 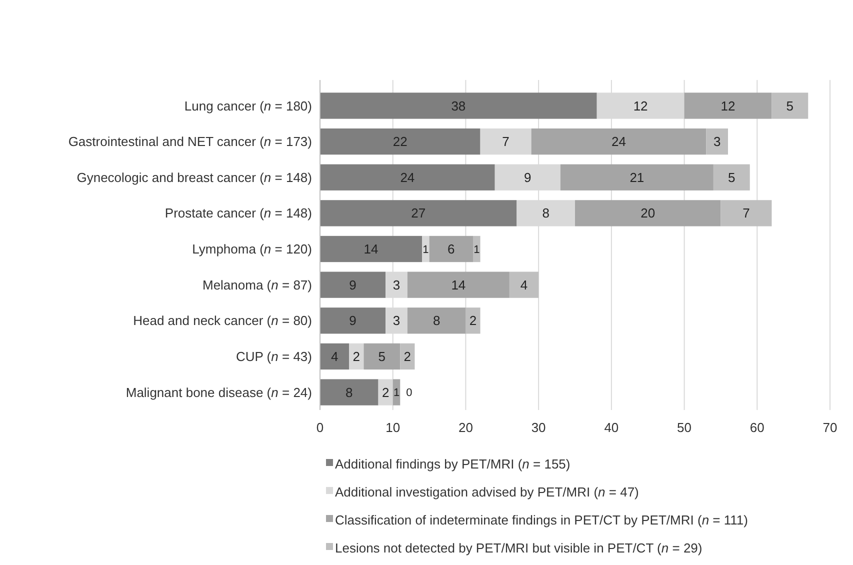 What do you see at coordinates (409, 393) in the screenshot?
I see `data-label: 0` at bounding box center [409, 393].